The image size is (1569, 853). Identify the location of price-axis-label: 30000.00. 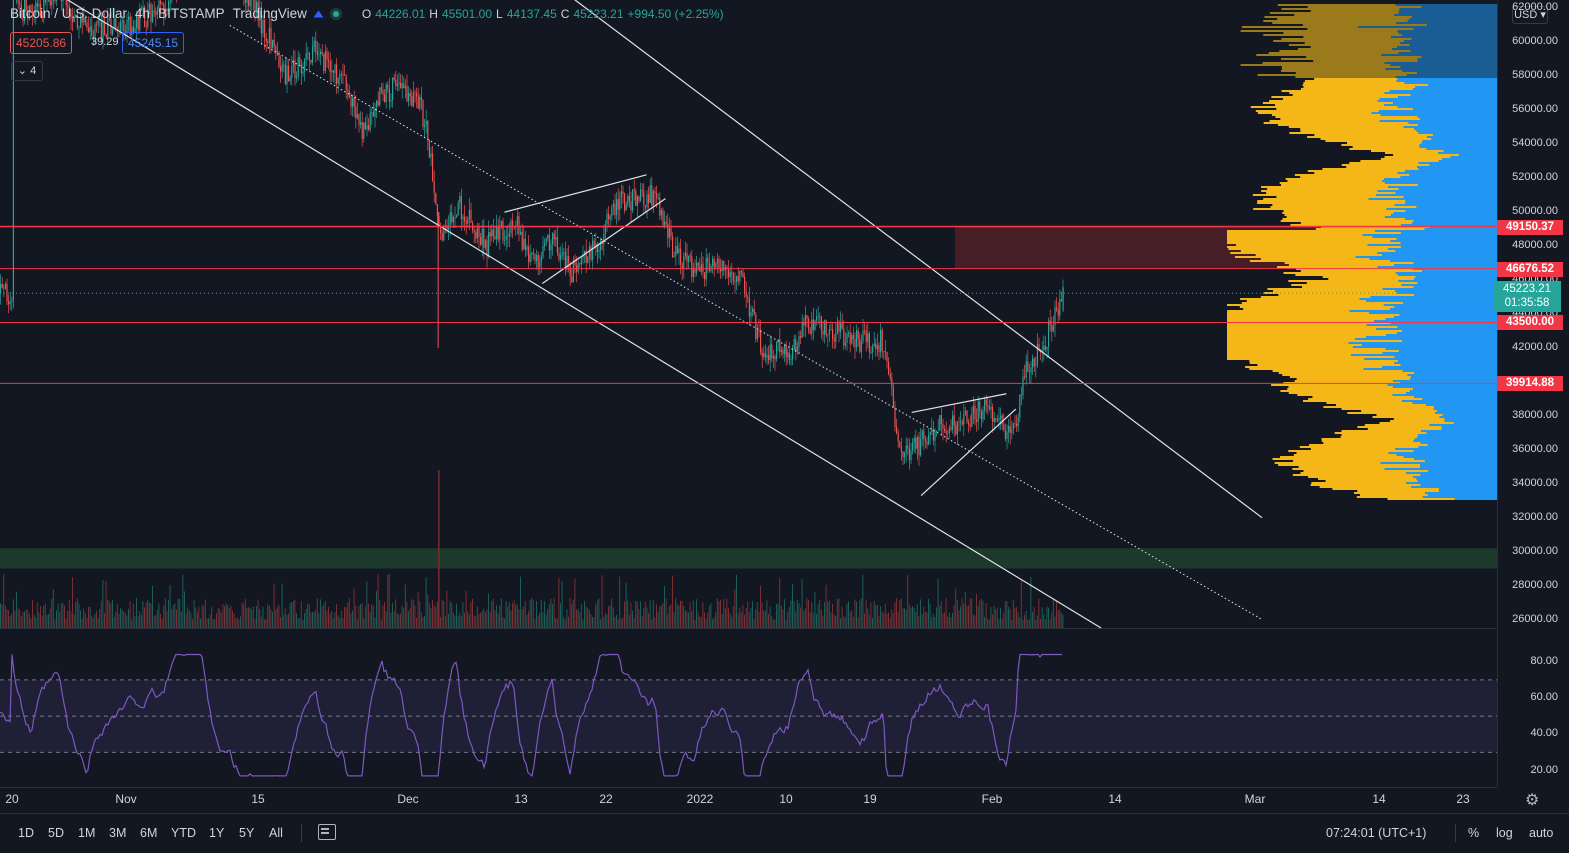
(1535, 551).